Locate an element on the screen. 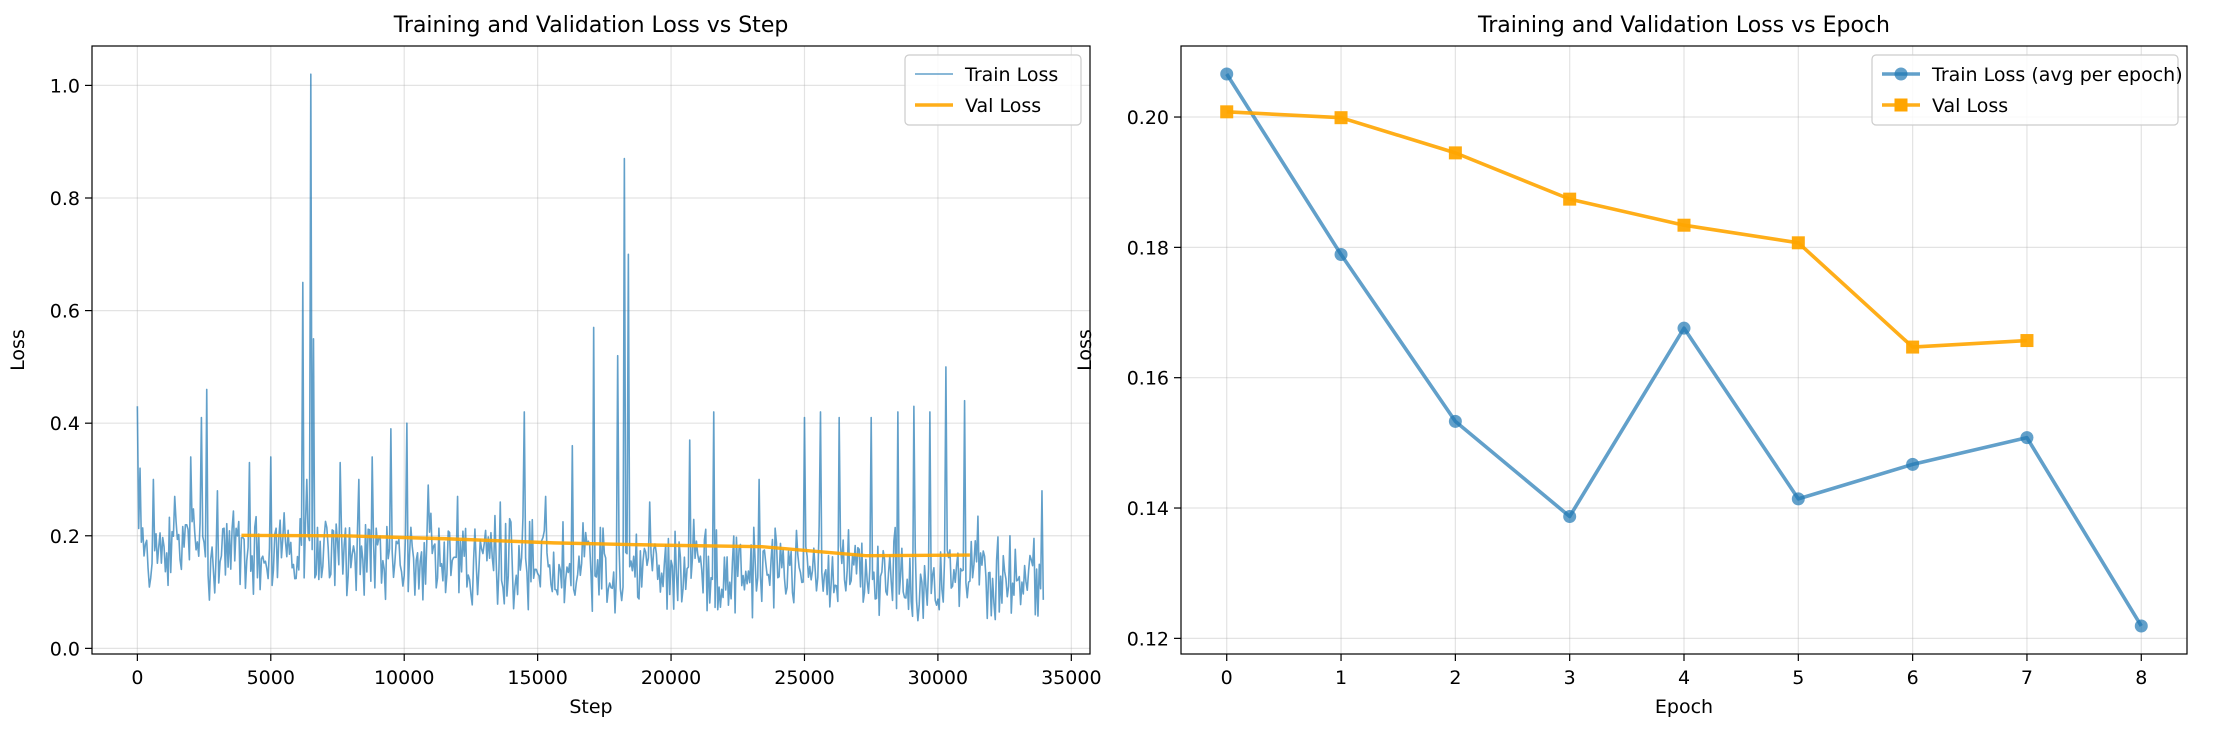  x-tick-label: 25000 is located at coordinates (804, 678).